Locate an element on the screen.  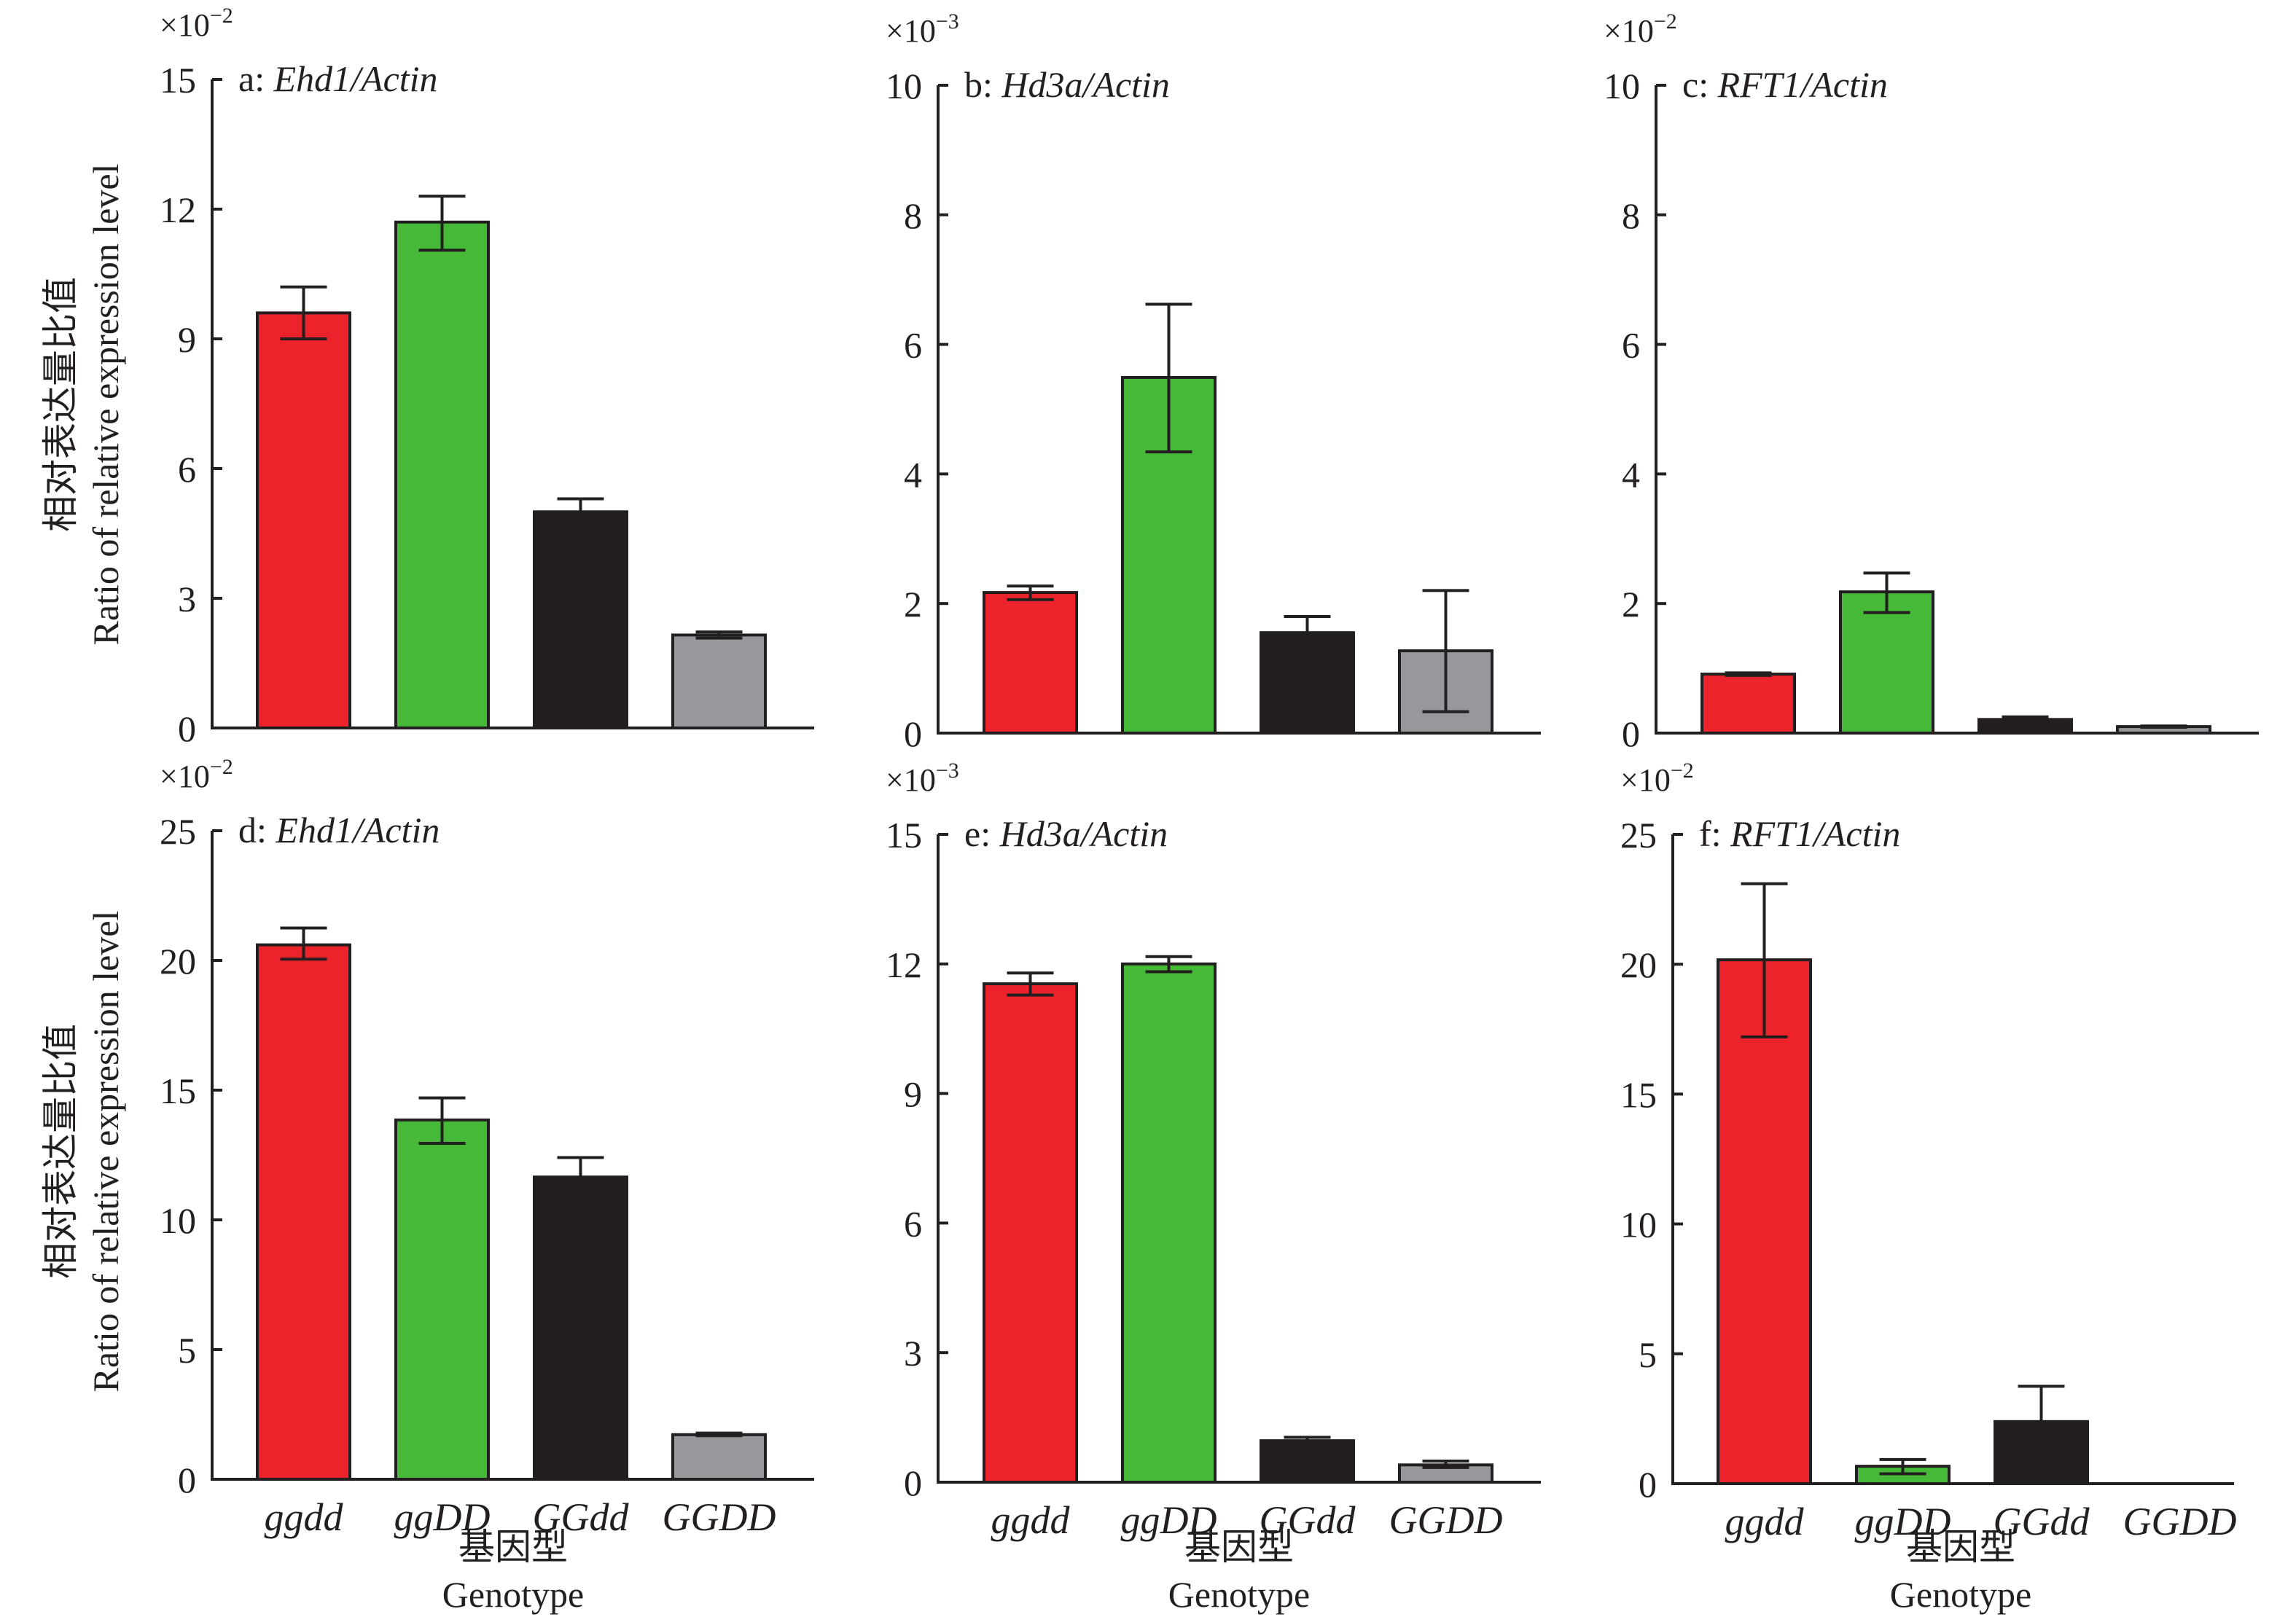
panel-title: a: Ehd1/Actin is located at coordinates (338, 78).